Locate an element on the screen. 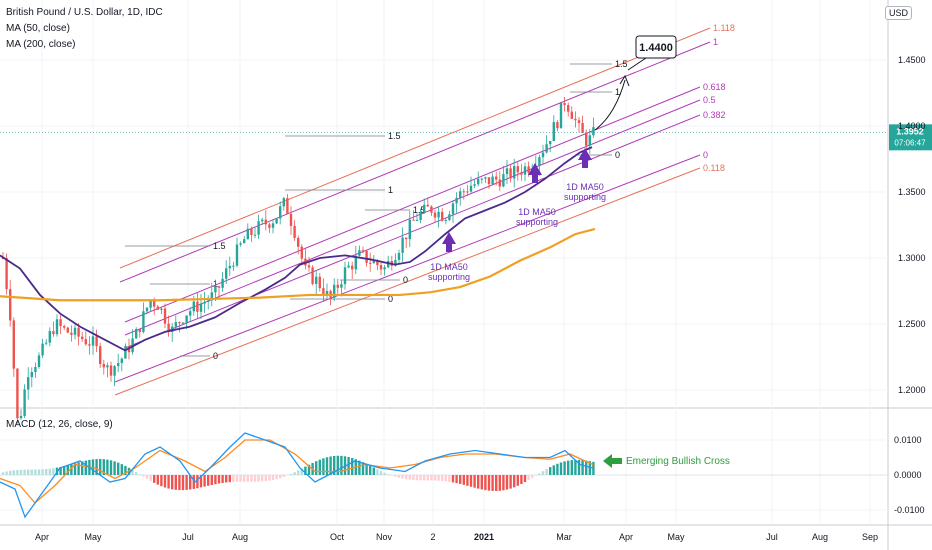  currency-badge: USD is located at coordinates (898, 13).